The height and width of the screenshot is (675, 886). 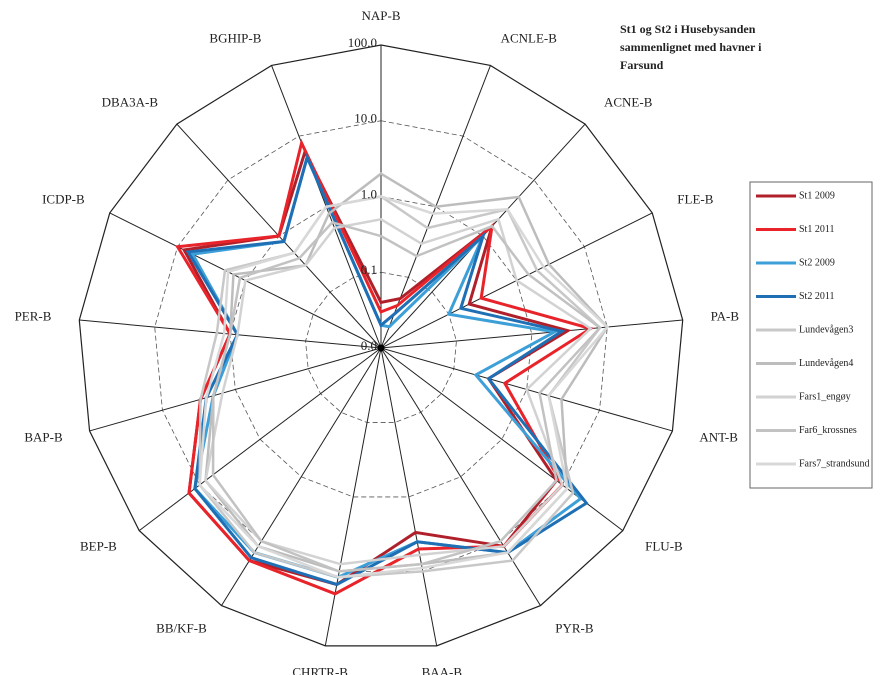 What do you see at coordinates (98, 545) in the screenshot?
I see `category-label: BEP-B` at bounding box center [98, 545].